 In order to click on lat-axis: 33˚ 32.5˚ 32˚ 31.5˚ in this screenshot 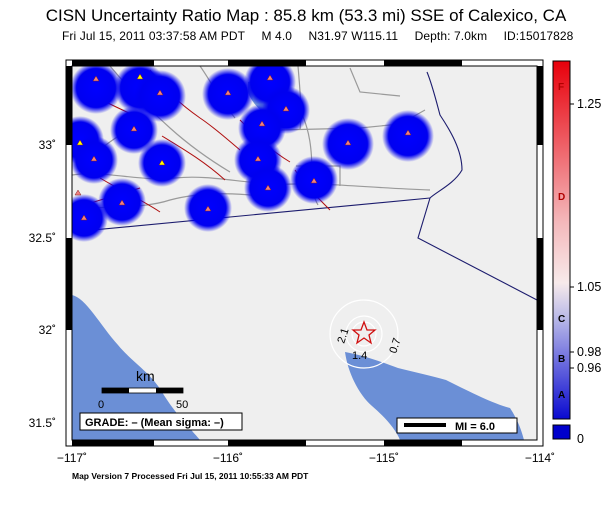, I will do `click(42, 284)`.